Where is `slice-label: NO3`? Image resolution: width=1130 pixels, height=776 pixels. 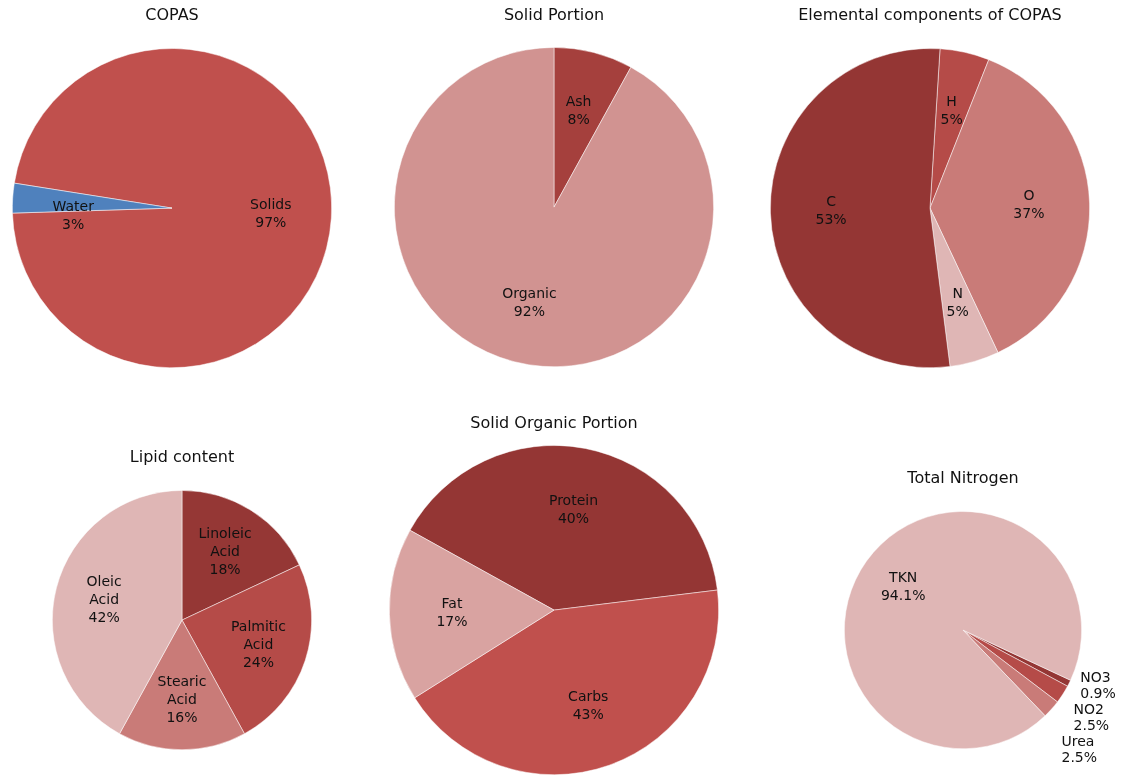 slice-label: NO3 is located at coordinates (1095, 677).